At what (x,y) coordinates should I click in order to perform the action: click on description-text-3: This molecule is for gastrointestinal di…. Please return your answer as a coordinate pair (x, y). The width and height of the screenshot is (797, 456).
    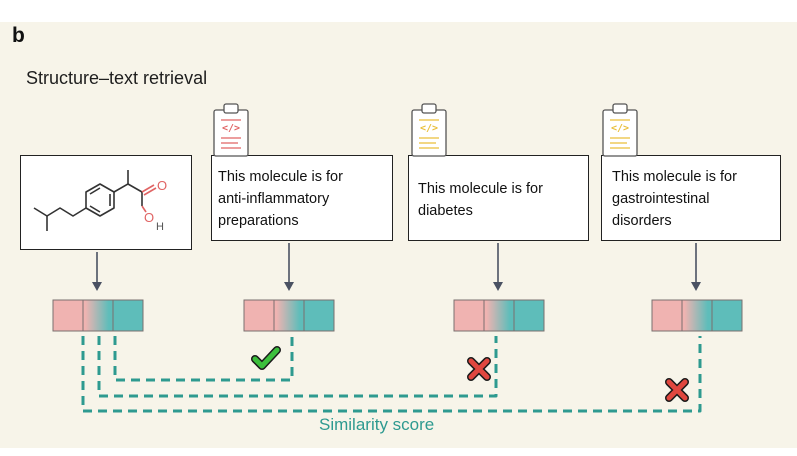
    Looking at the image, I should click on (702, 199).